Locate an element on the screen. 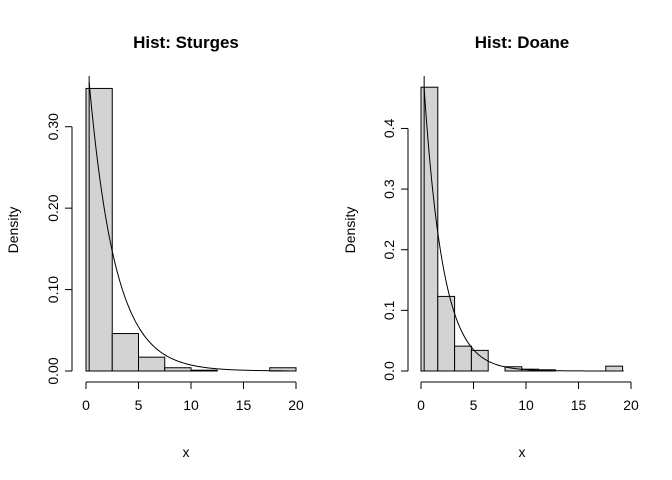  y-tick-label: 0.30 is located at coordinates (53, 126).